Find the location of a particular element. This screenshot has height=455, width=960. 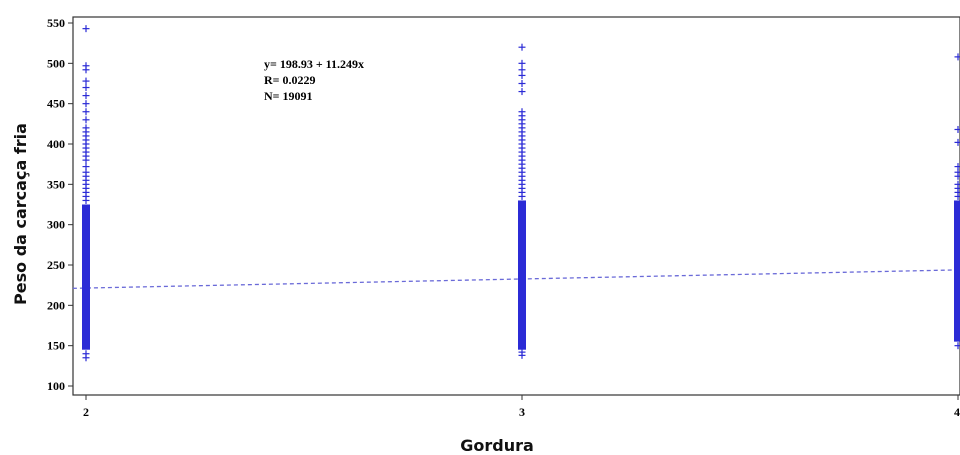

regression-annotation: y= 198.93 + 11.249x R= 0.0229 N= 19091 is located at coordinates (314, 80).